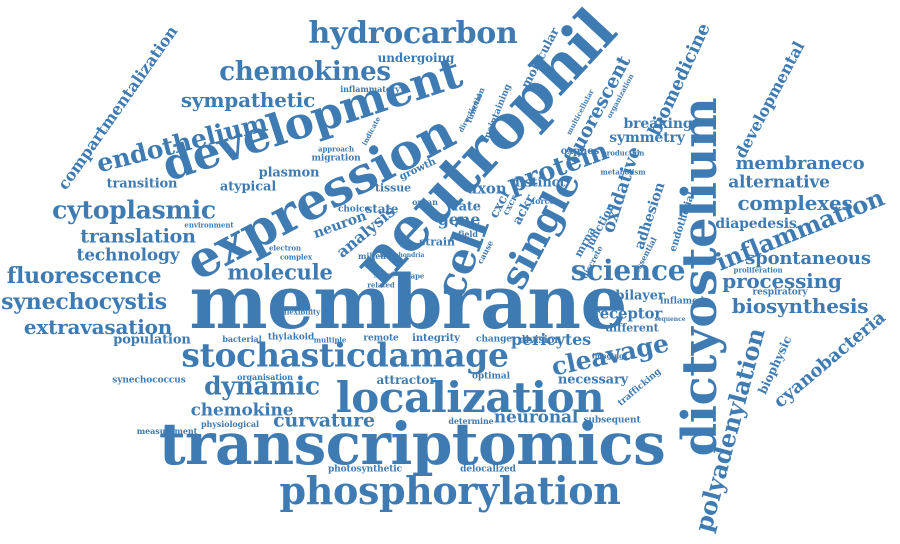 This screenshot has height=544, width=900. Describe the element at coordinates (265, 377) in the screenshot. I see `word-organisation: organisation` at that location.